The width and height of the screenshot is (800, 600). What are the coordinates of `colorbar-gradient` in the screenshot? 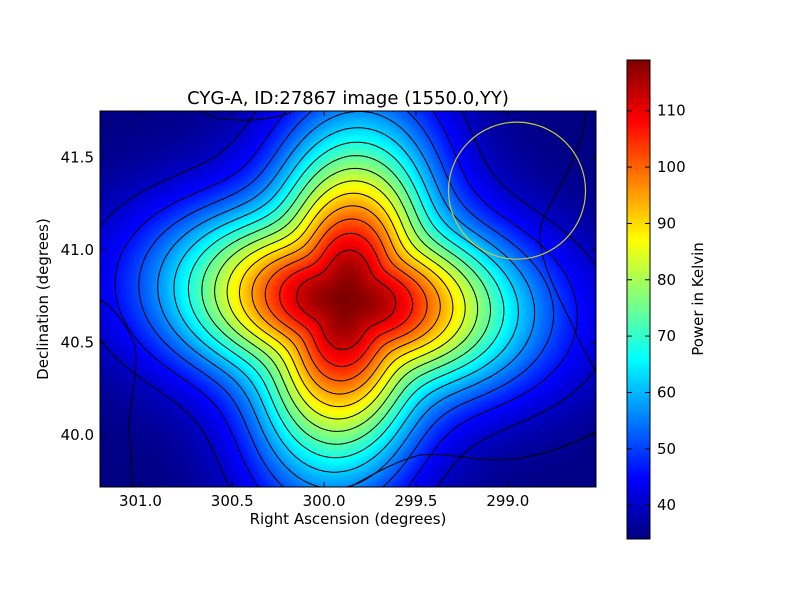 It's located at (638, 299).